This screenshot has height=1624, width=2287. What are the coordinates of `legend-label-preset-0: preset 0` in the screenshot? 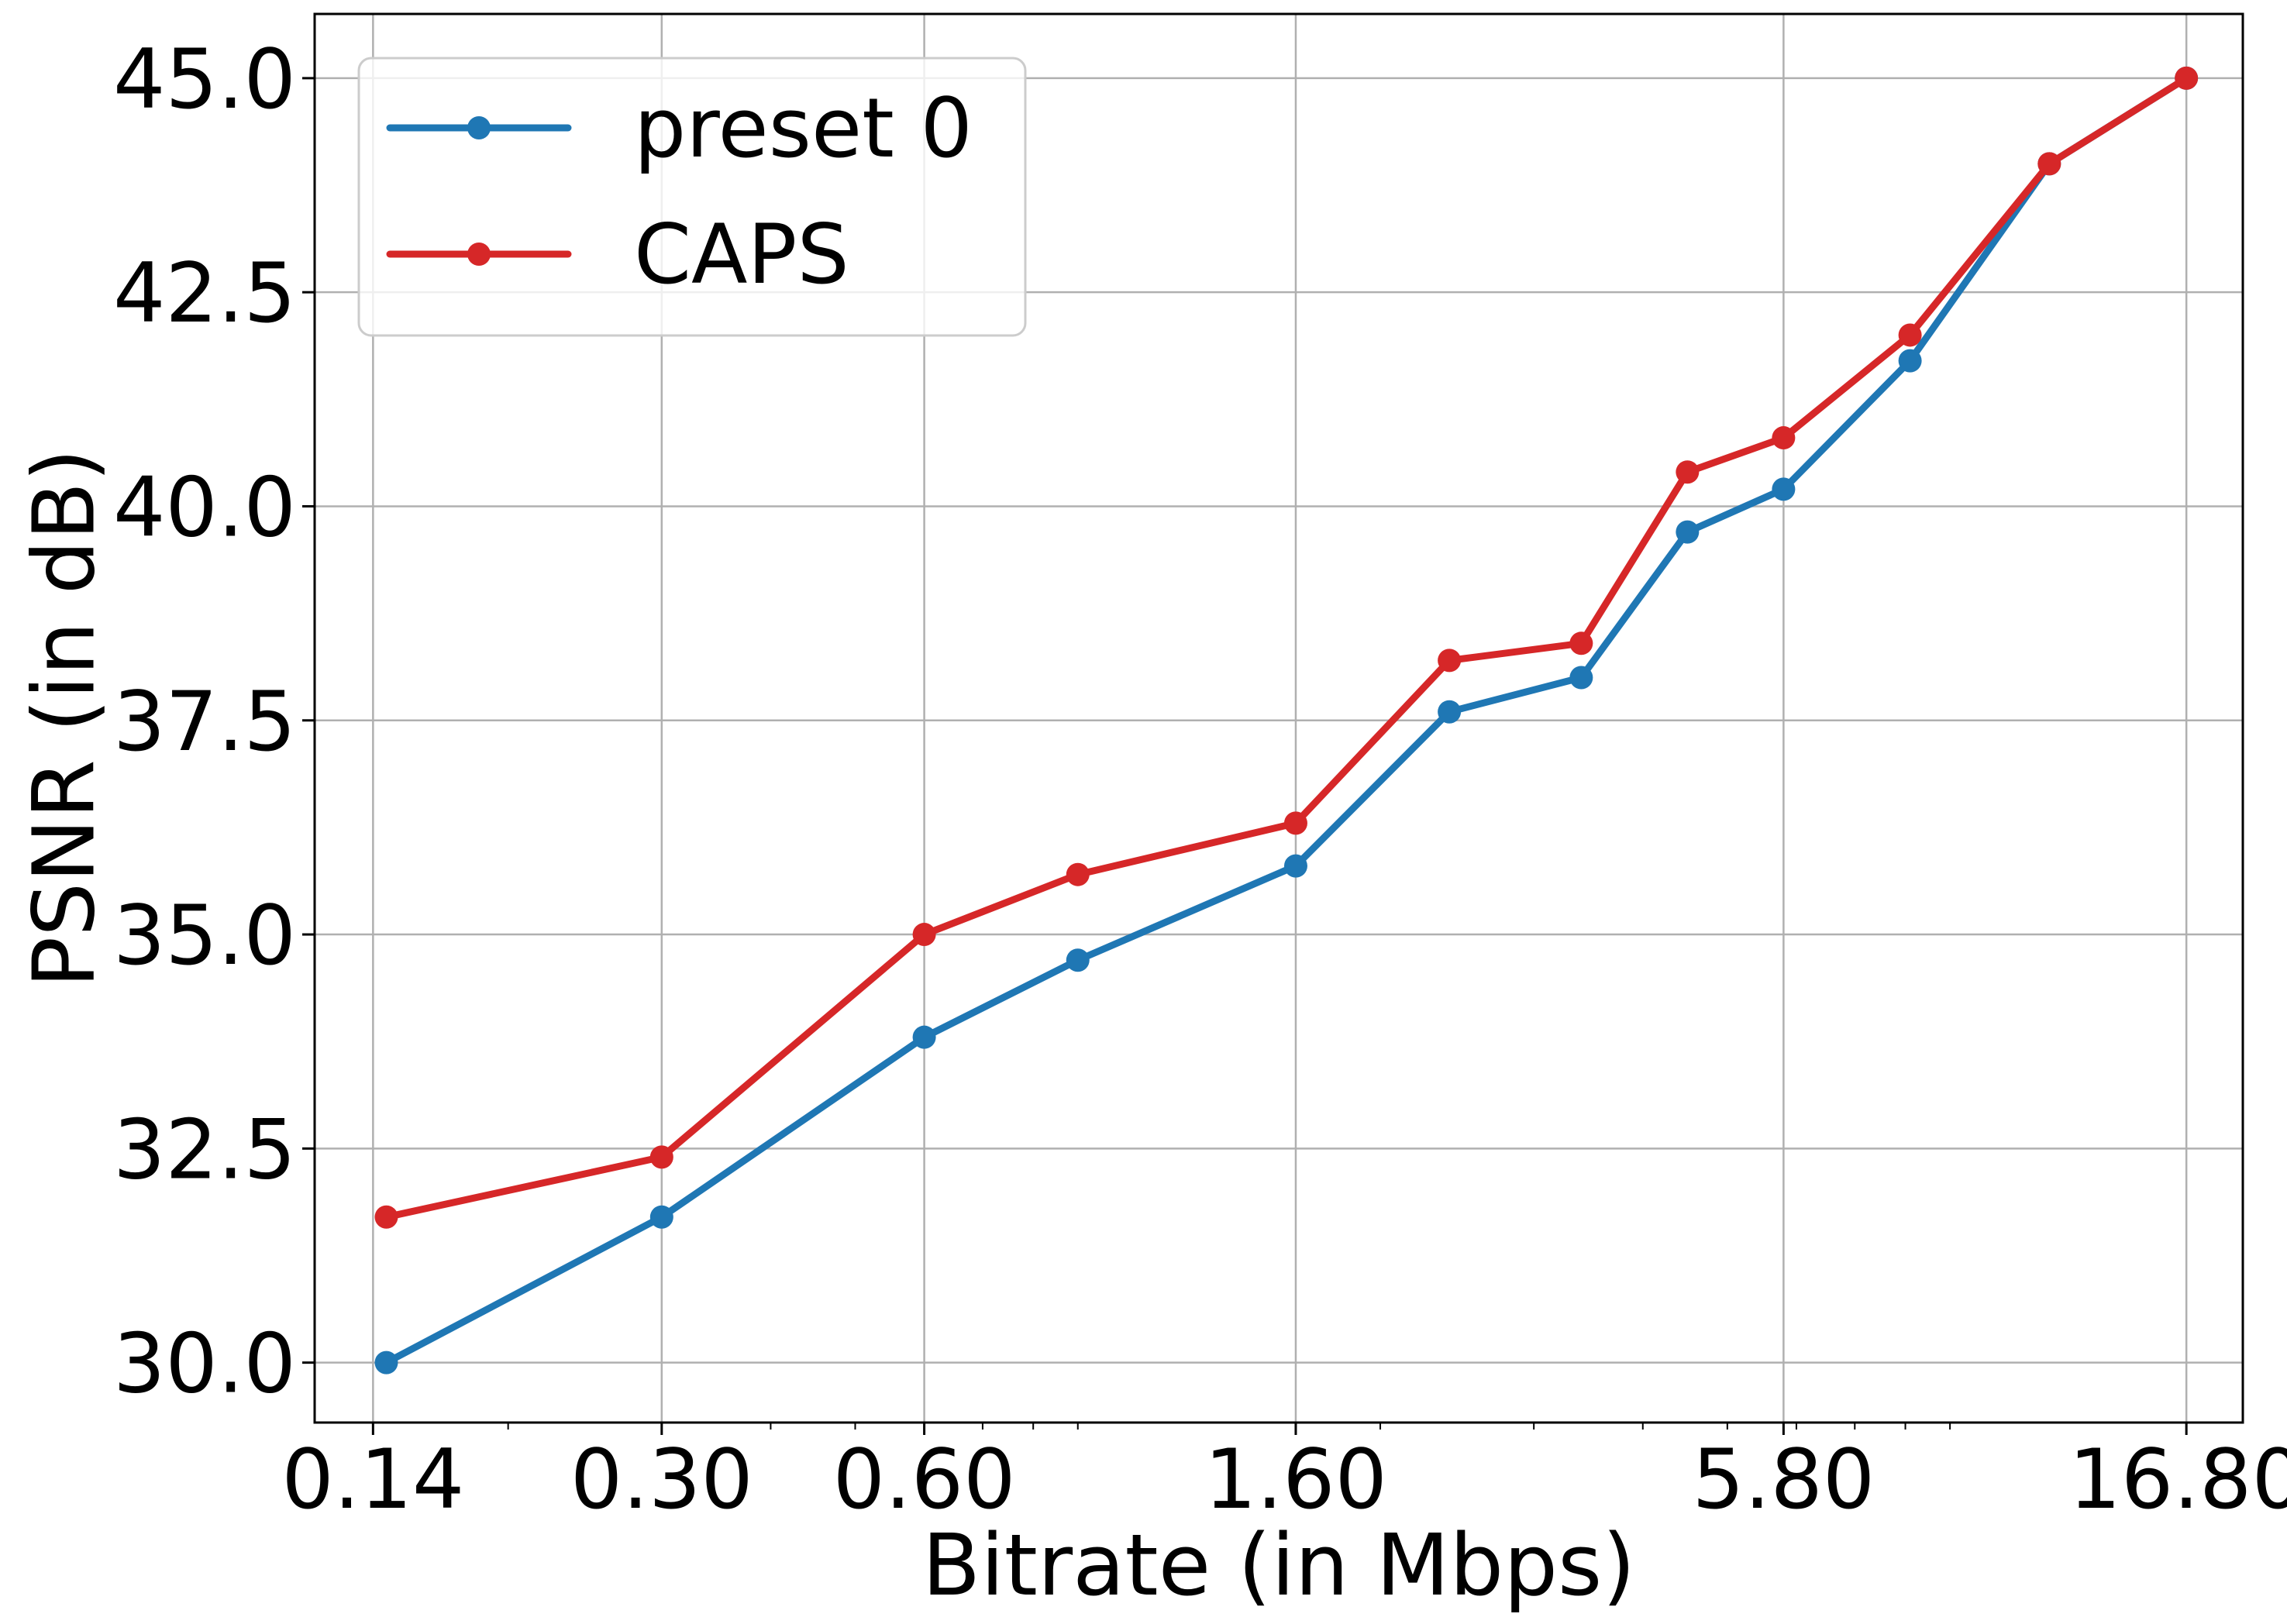 It's located at (803, 128).